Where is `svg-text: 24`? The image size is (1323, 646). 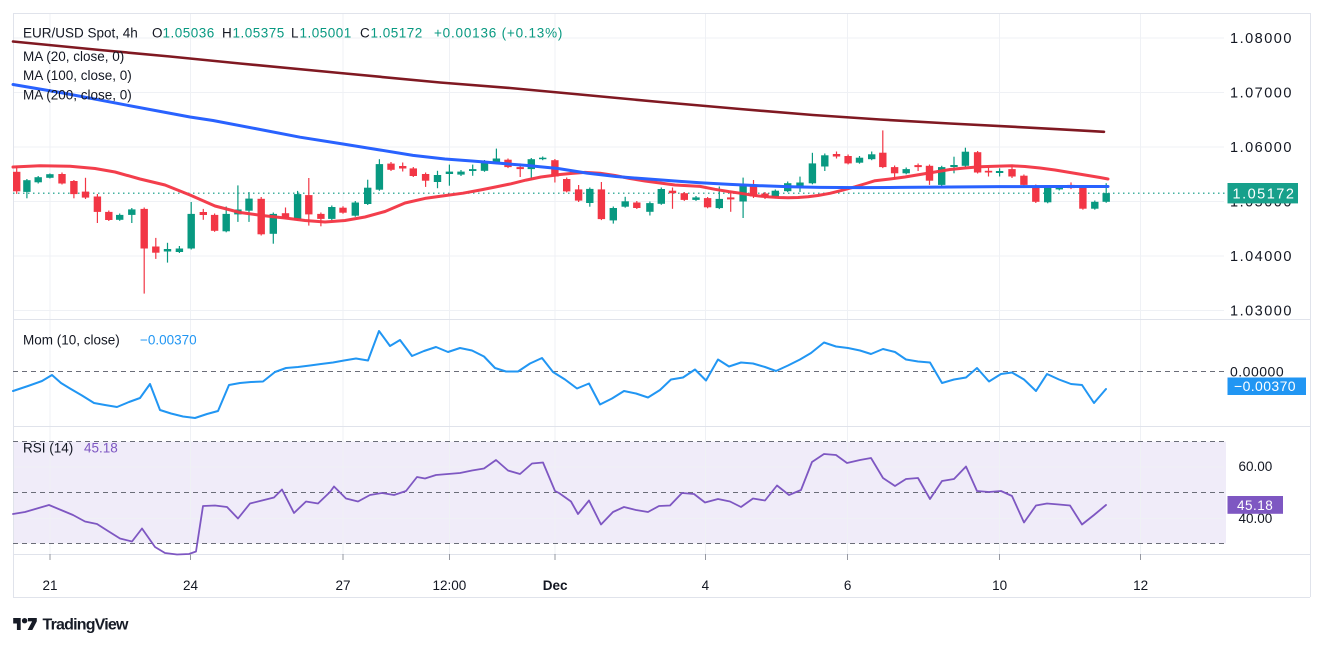 svg-text: 24 is located at coordinates (191, 585).